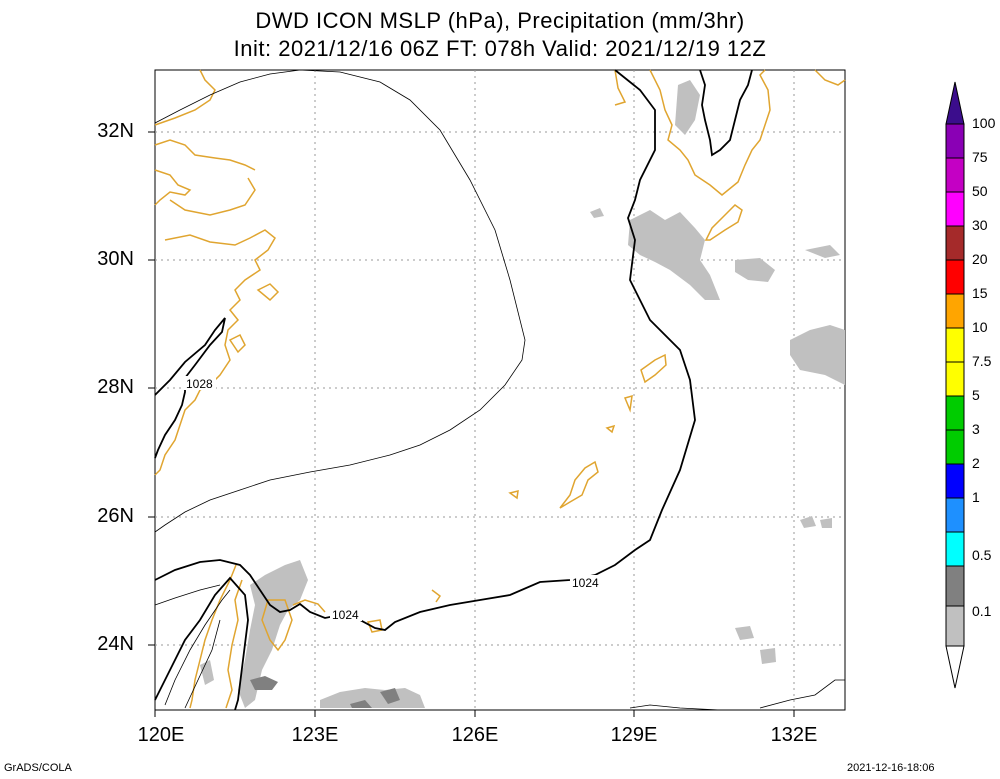  What do you see at coordinates (794, 735) in the screenshot?
I see `lon-label: 132E` at bounding box center [794, 735].